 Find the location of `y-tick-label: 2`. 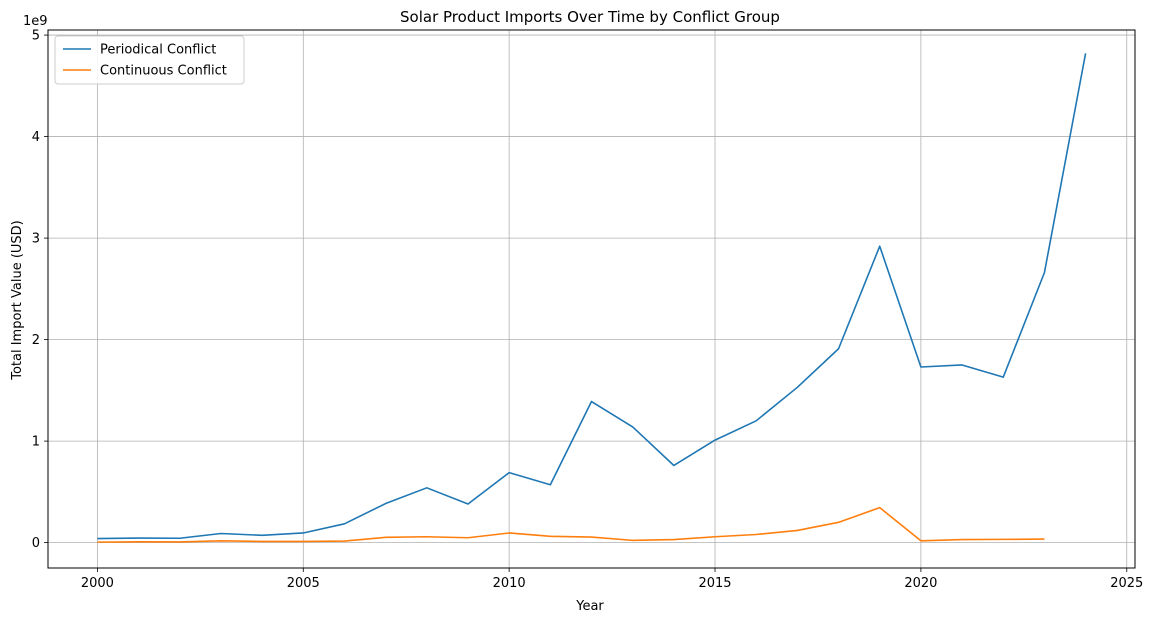

y-tick-label: 2 is located at coordinates (36, 340).